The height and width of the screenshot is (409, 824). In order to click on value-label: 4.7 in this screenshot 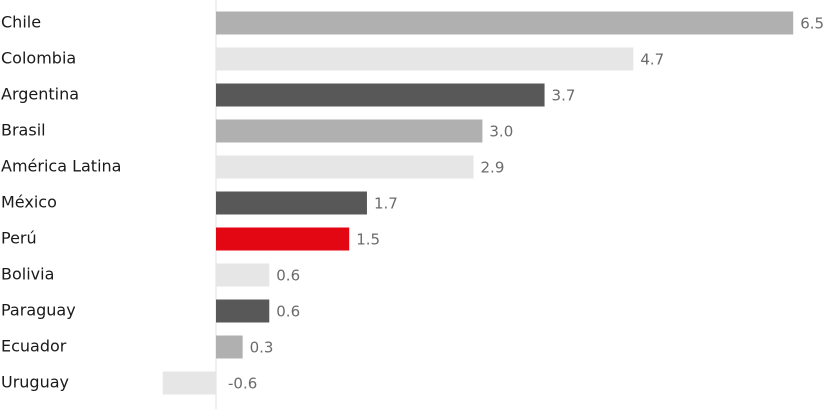, I will do `click(652, 60)`.